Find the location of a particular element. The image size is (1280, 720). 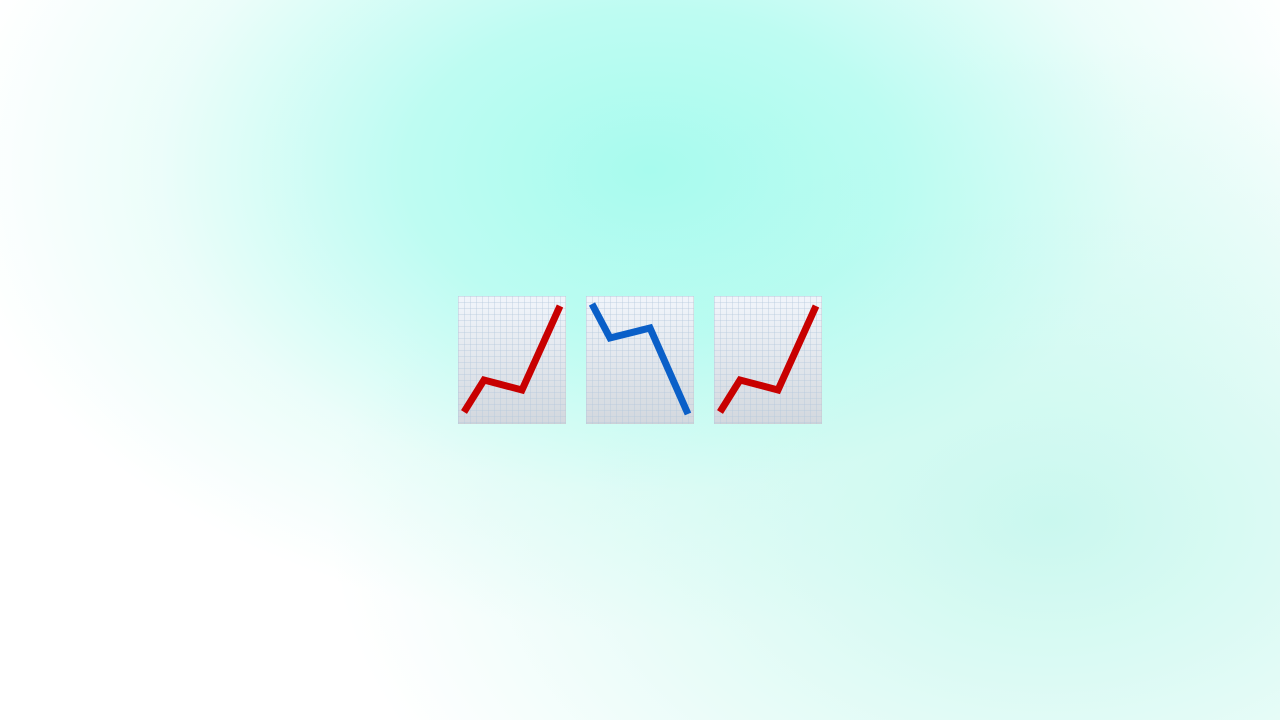

emoji-row is located at coordinates (640, 360).